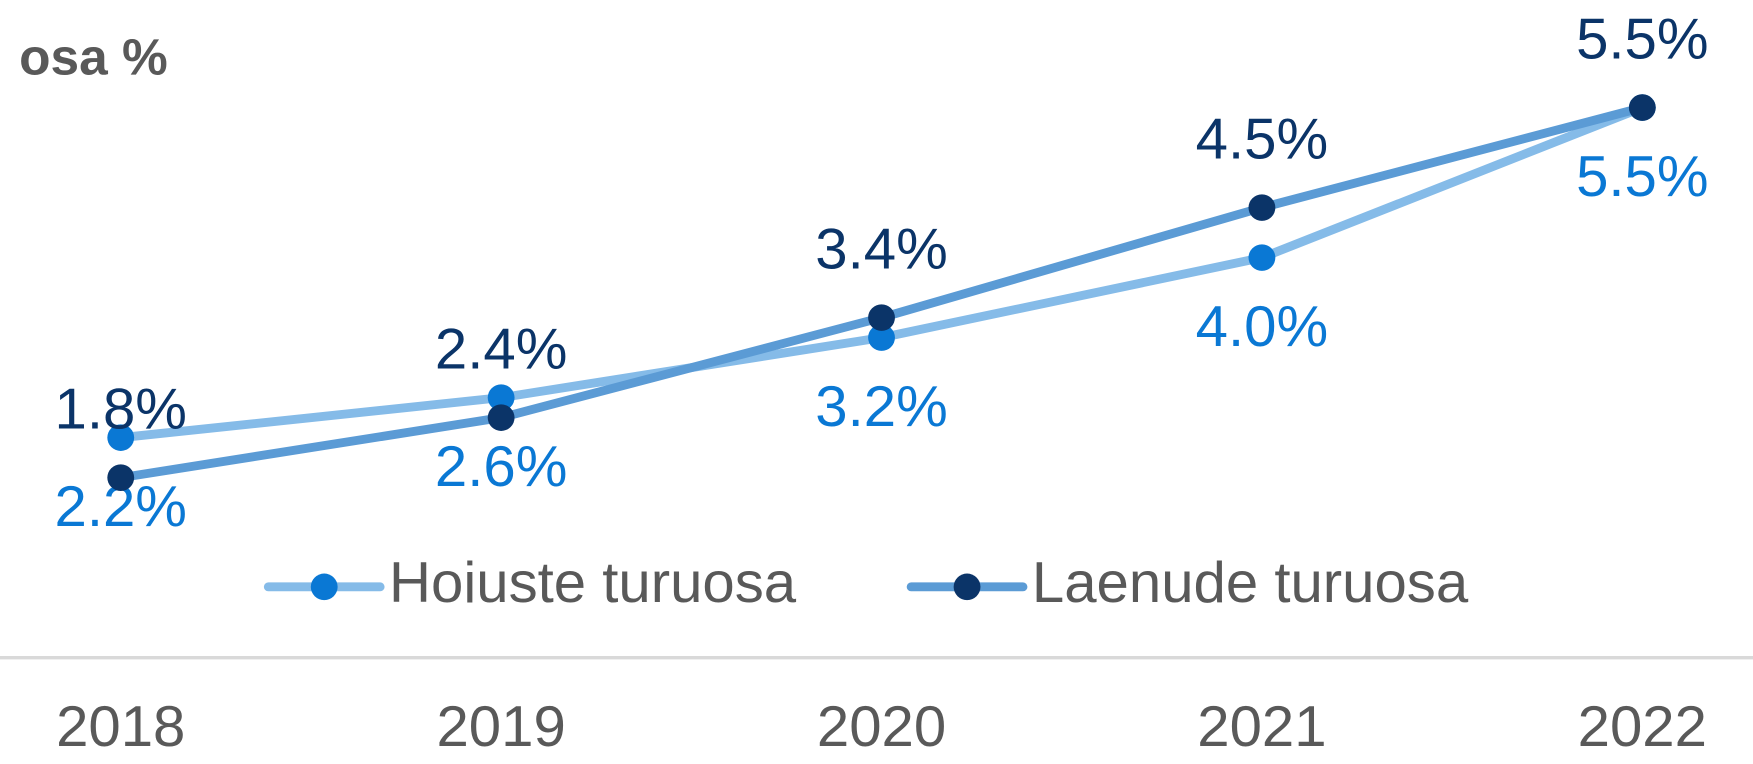  I want to click on legend-label: Laenude turuosa, so click(1250, 583).